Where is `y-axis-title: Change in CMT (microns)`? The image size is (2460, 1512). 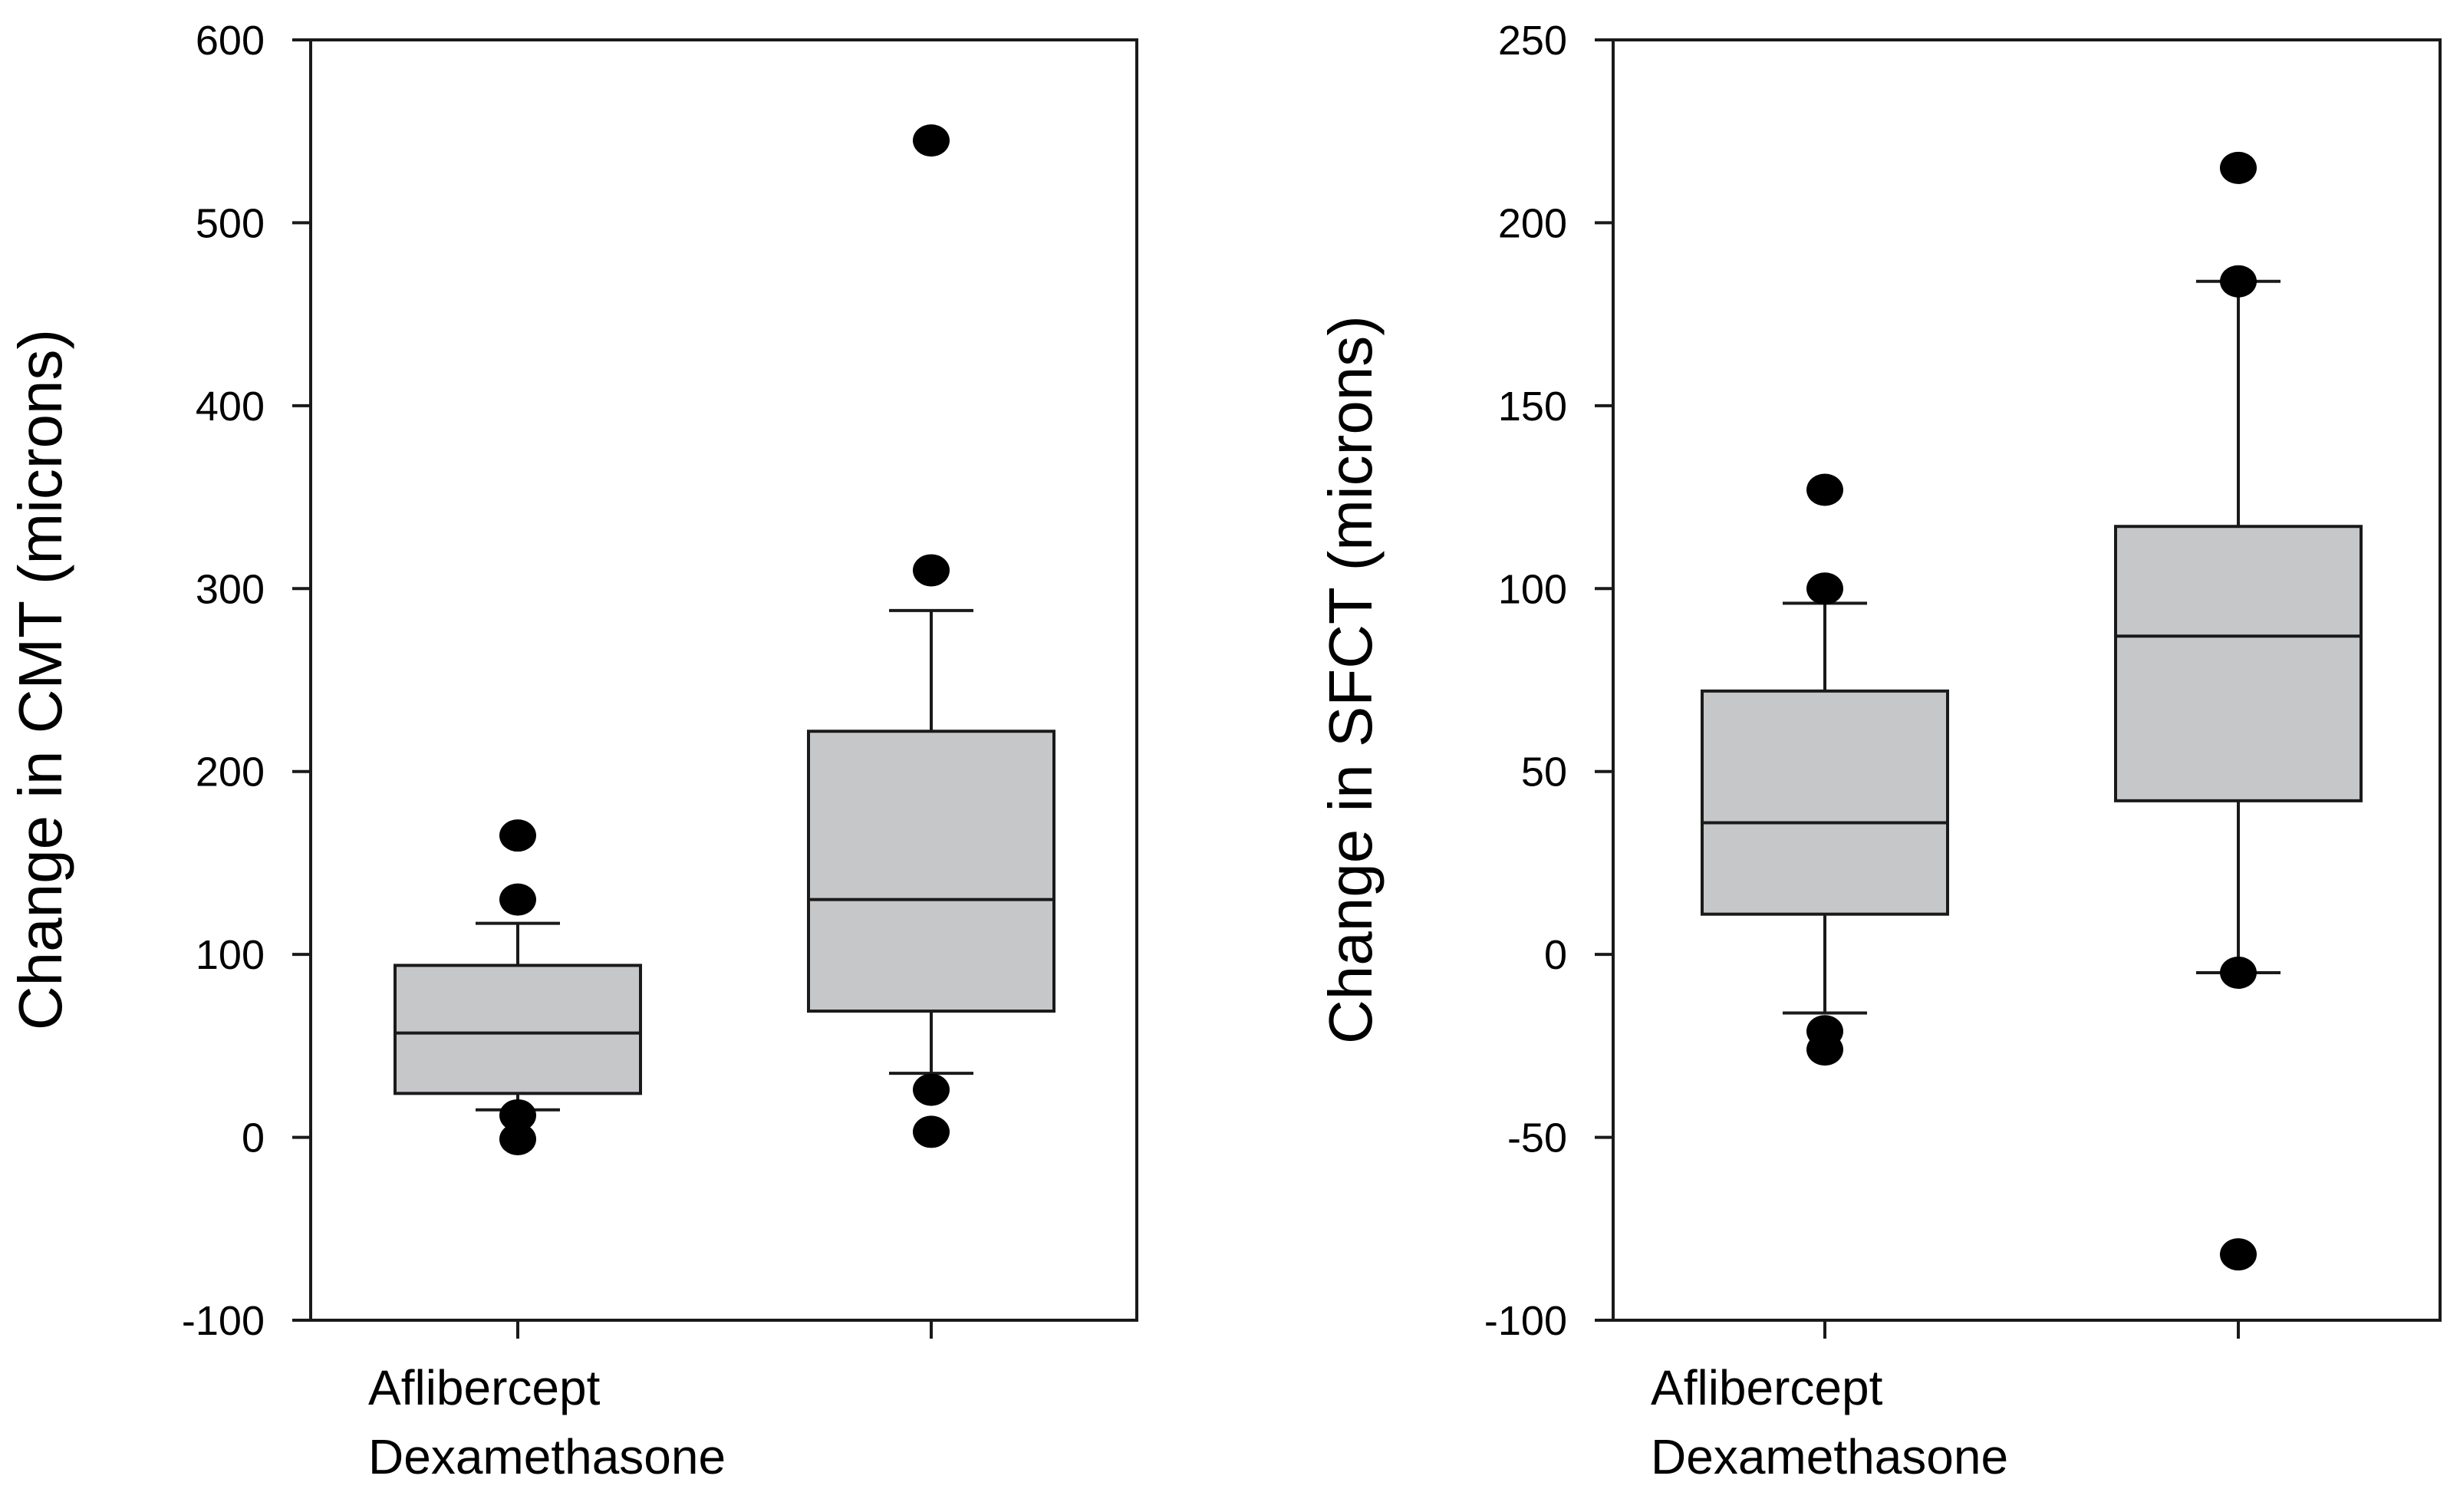
y-axis-title: Change in CMT (microns) is located at coordinates (40, 679).